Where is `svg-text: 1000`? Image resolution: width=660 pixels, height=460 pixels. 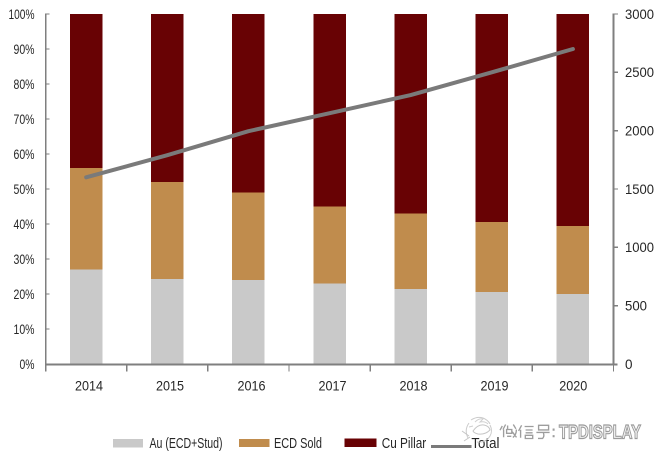
svg-text: 1000 is located at coordinates (639, 247).